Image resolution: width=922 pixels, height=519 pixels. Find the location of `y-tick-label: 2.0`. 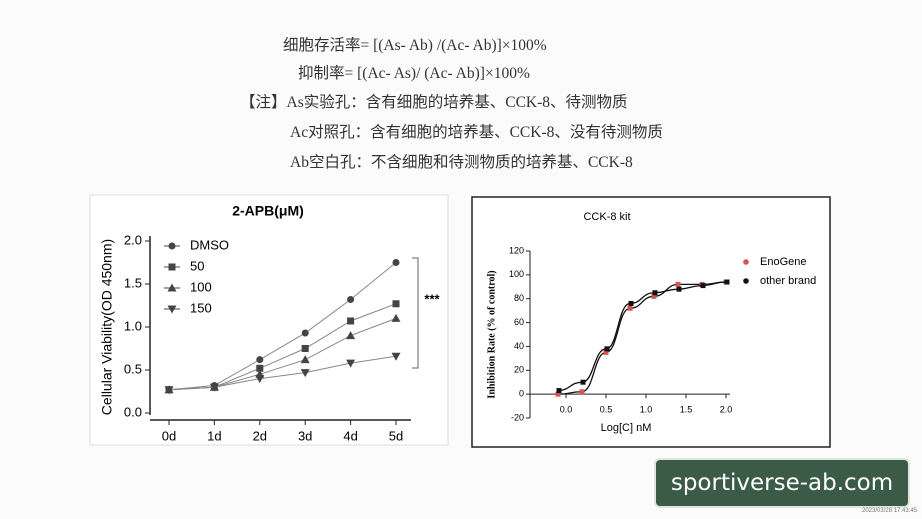

y-tick-label: 2.0 is located at coordinates (133, 239).